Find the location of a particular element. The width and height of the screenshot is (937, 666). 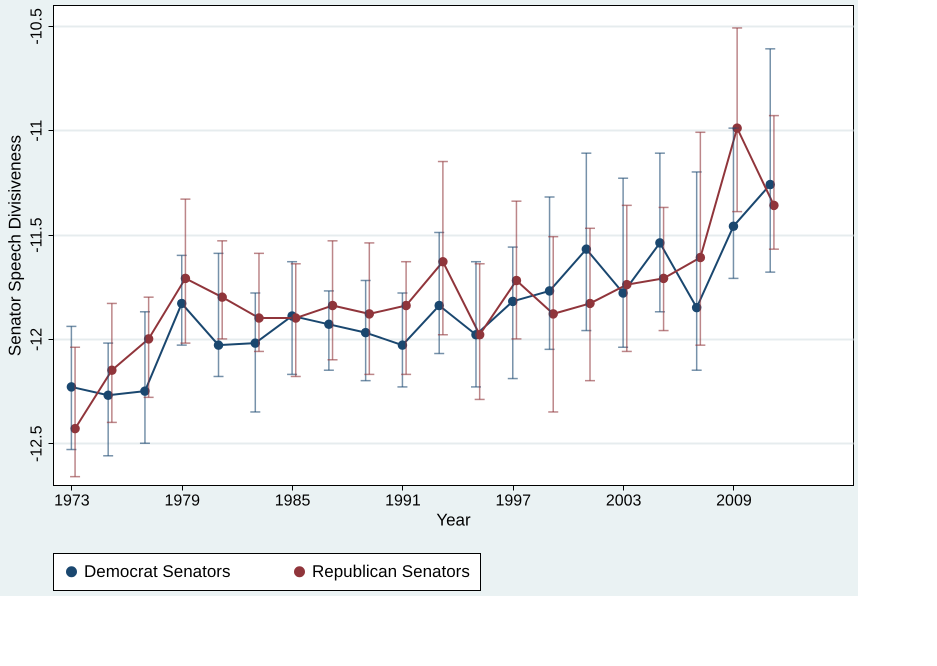

x-tick-label: 1973 is located at coordinates (72, 501).